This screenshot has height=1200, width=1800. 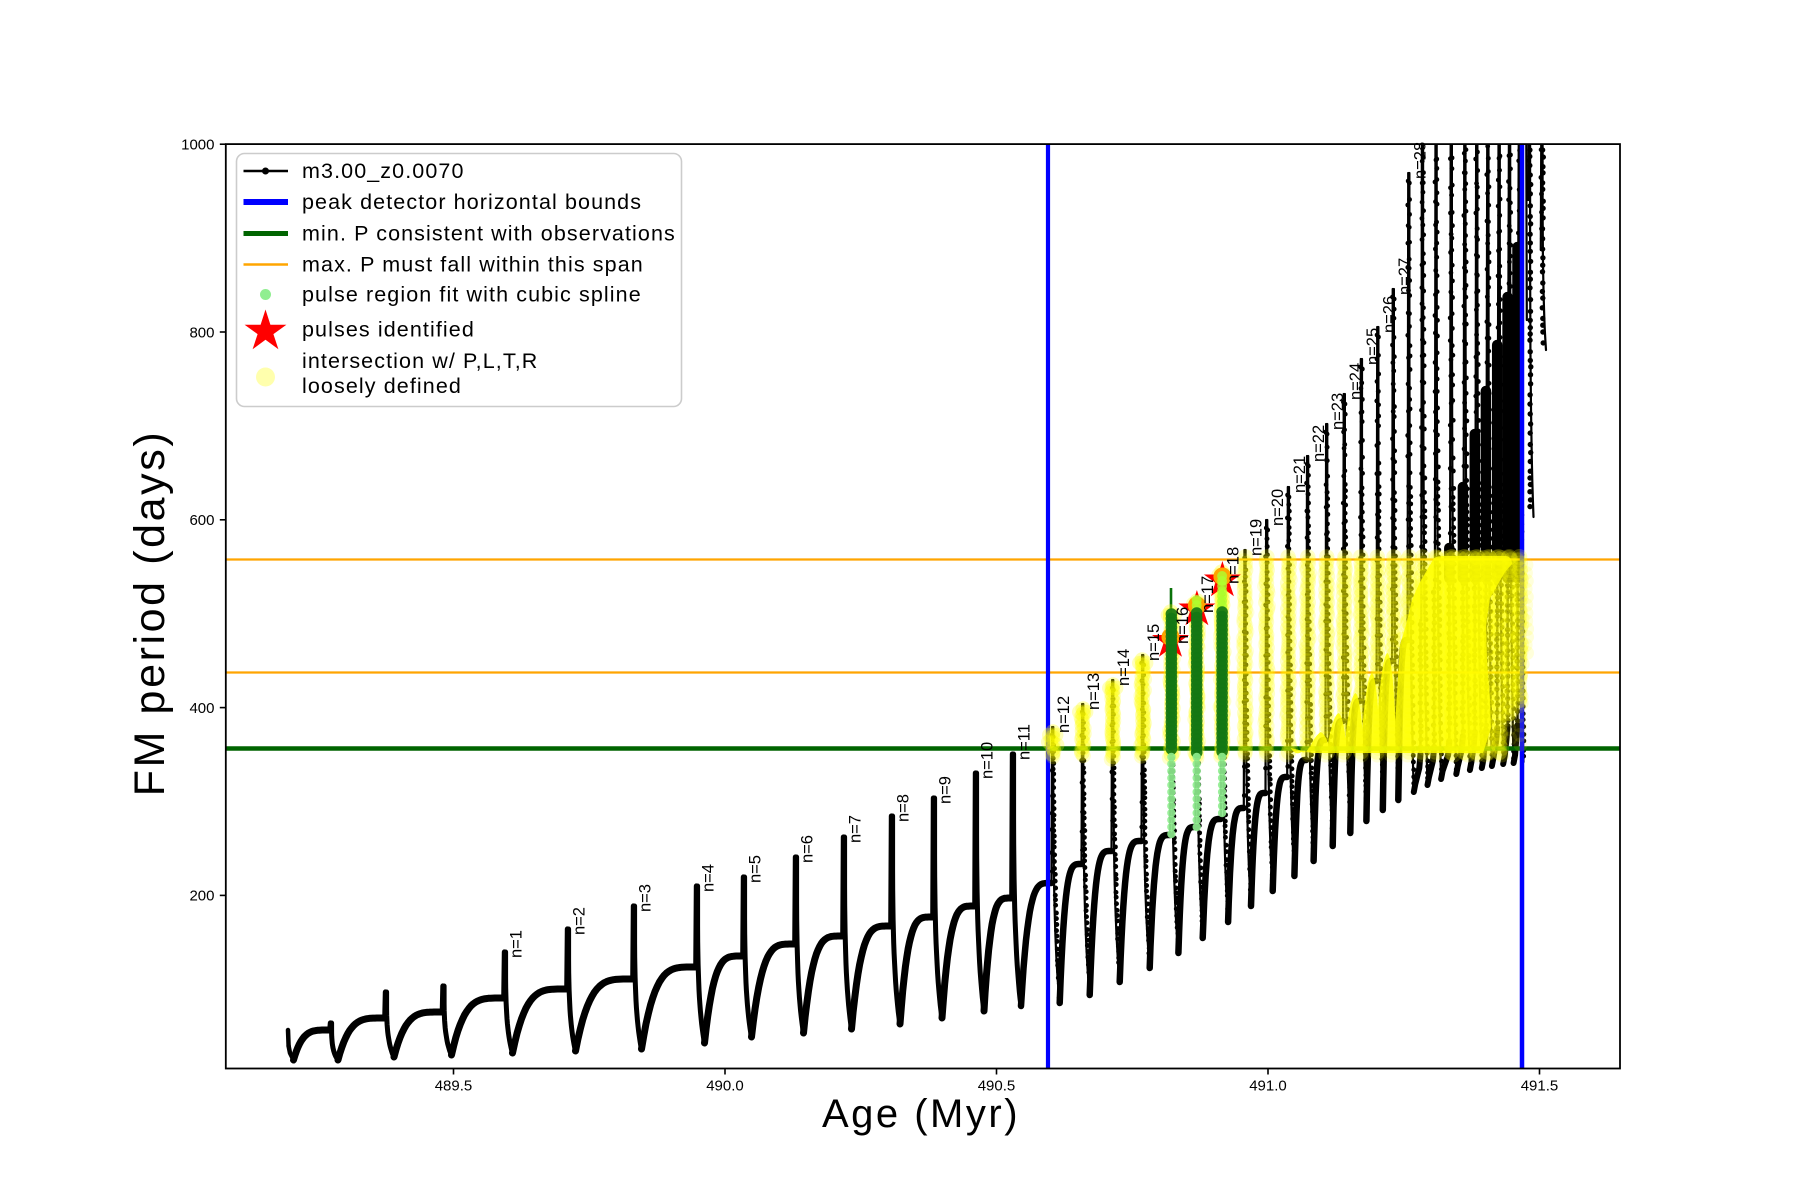 I want to click on svg-text: n=27, so click(x=1405, y=276).